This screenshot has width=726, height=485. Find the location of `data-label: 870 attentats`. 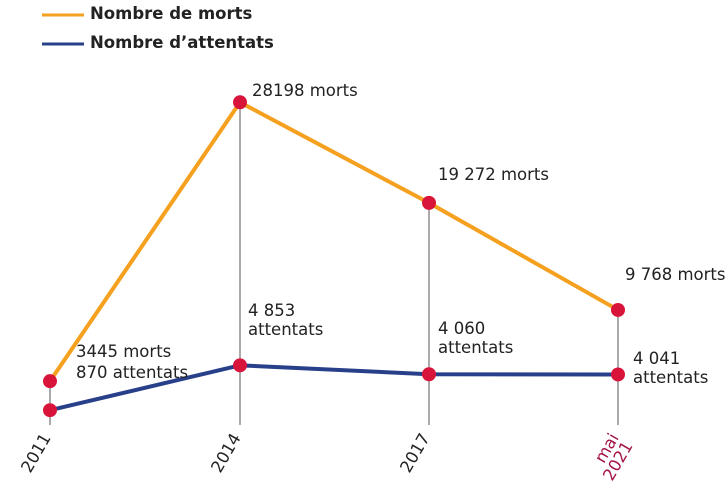

data-label: 870 attentats is located at coordinates (132, 373).